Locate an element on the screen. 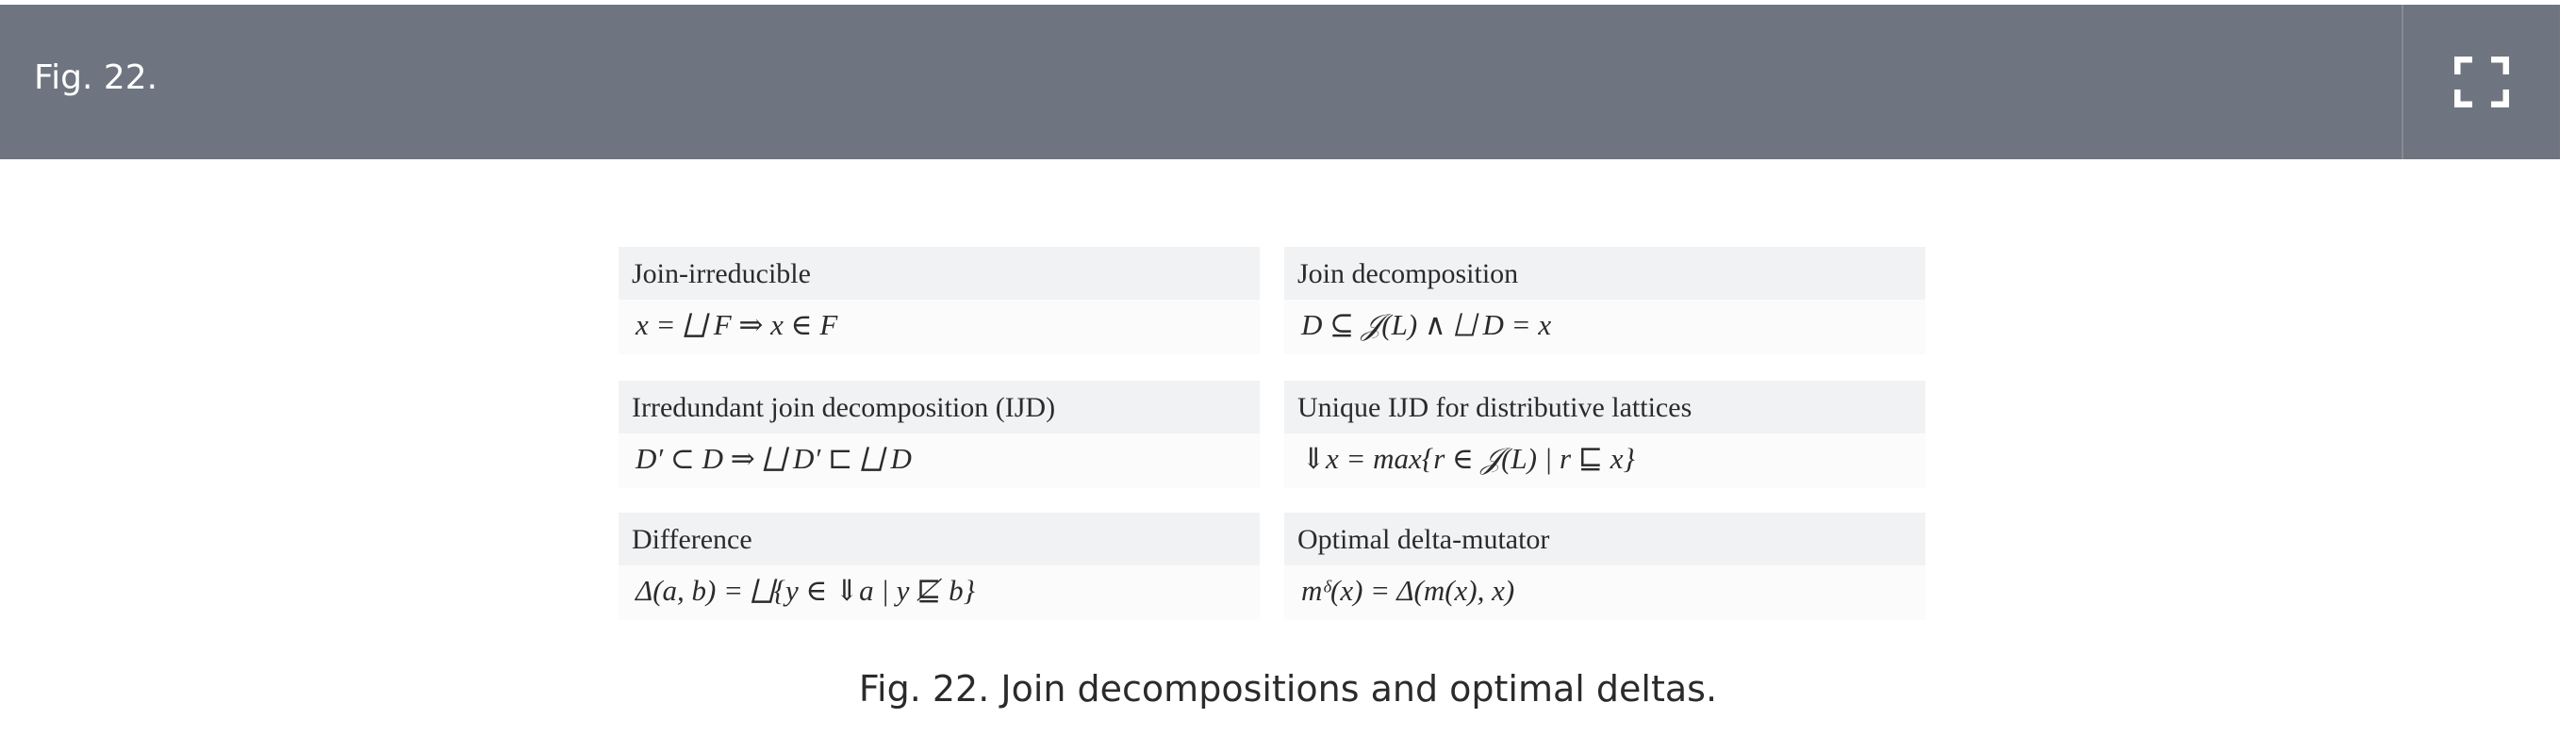 This screenshot has width=2576, height=735. header-divider is located at coordinates (2402, 82).